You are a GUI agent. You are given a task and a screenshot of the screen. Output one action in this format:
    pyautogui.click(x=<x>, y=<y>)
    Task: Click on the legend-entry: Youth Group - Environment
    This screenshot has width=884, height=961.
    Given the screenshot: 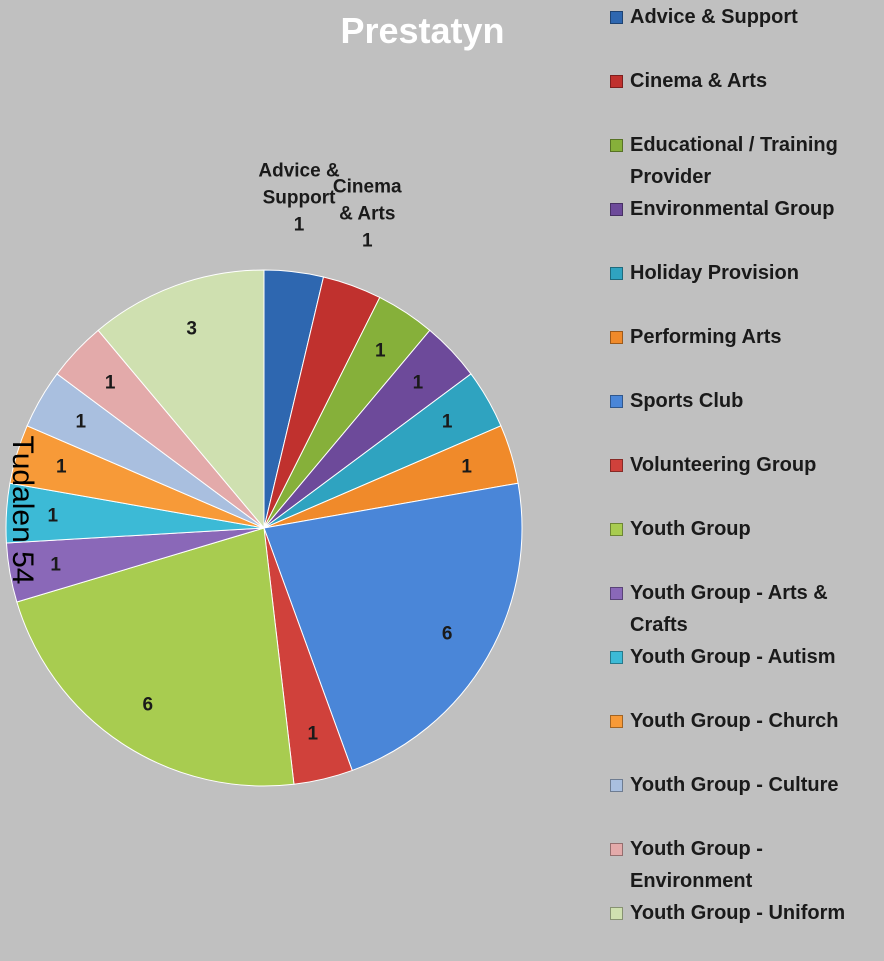 What is the action you would take?
    pyautogui.click(x=745, y=865)
    